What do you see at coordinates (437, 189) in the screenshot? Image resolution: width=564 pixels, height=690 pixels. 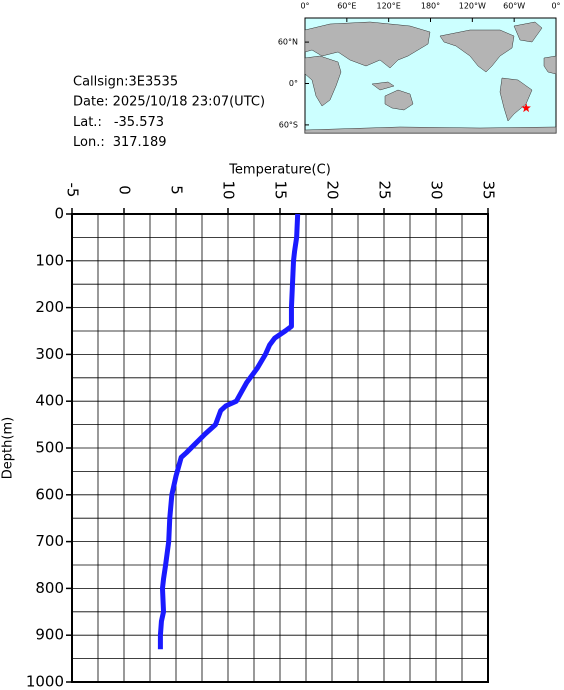 I see `x-tick-label: 30` at bounding box center [437, 189].